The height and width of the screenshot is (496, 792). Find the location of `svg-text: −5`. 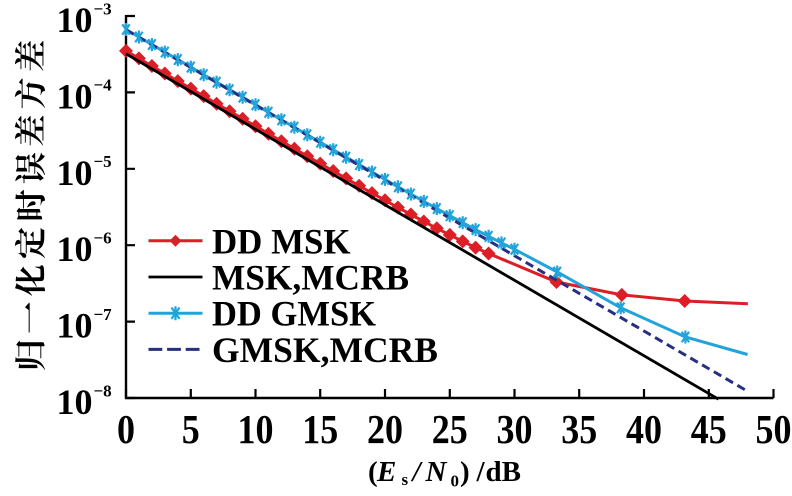

svg-text: −5 is located at coordinates (103, 161).